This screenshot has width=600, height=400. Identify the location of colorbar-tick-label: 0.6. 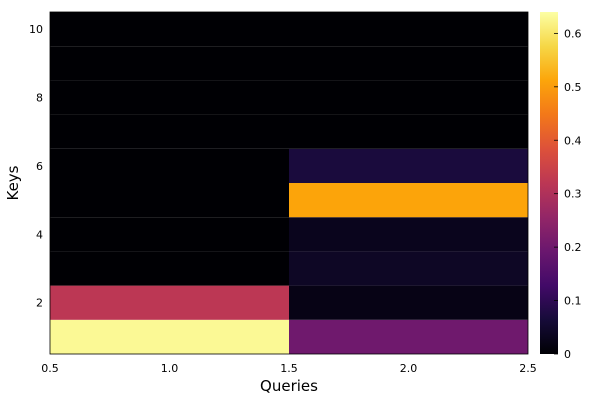
(573, 33).